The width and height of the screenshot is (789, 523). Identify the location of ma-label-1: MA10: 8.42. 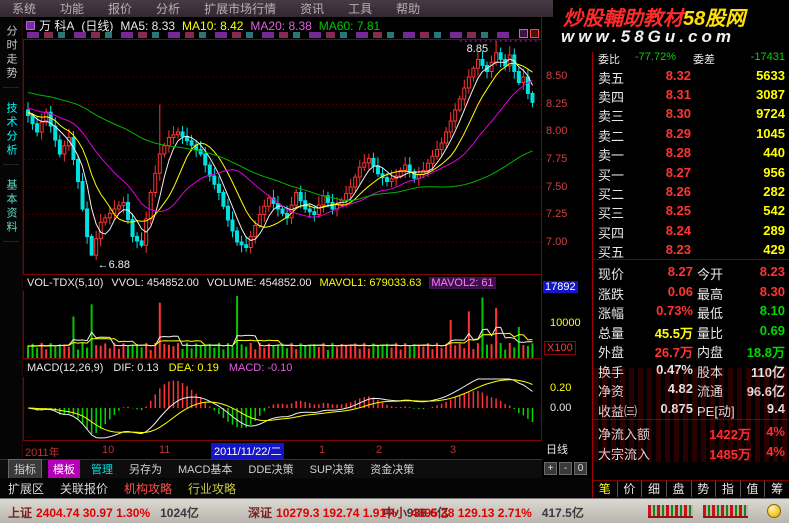
(213, 26).